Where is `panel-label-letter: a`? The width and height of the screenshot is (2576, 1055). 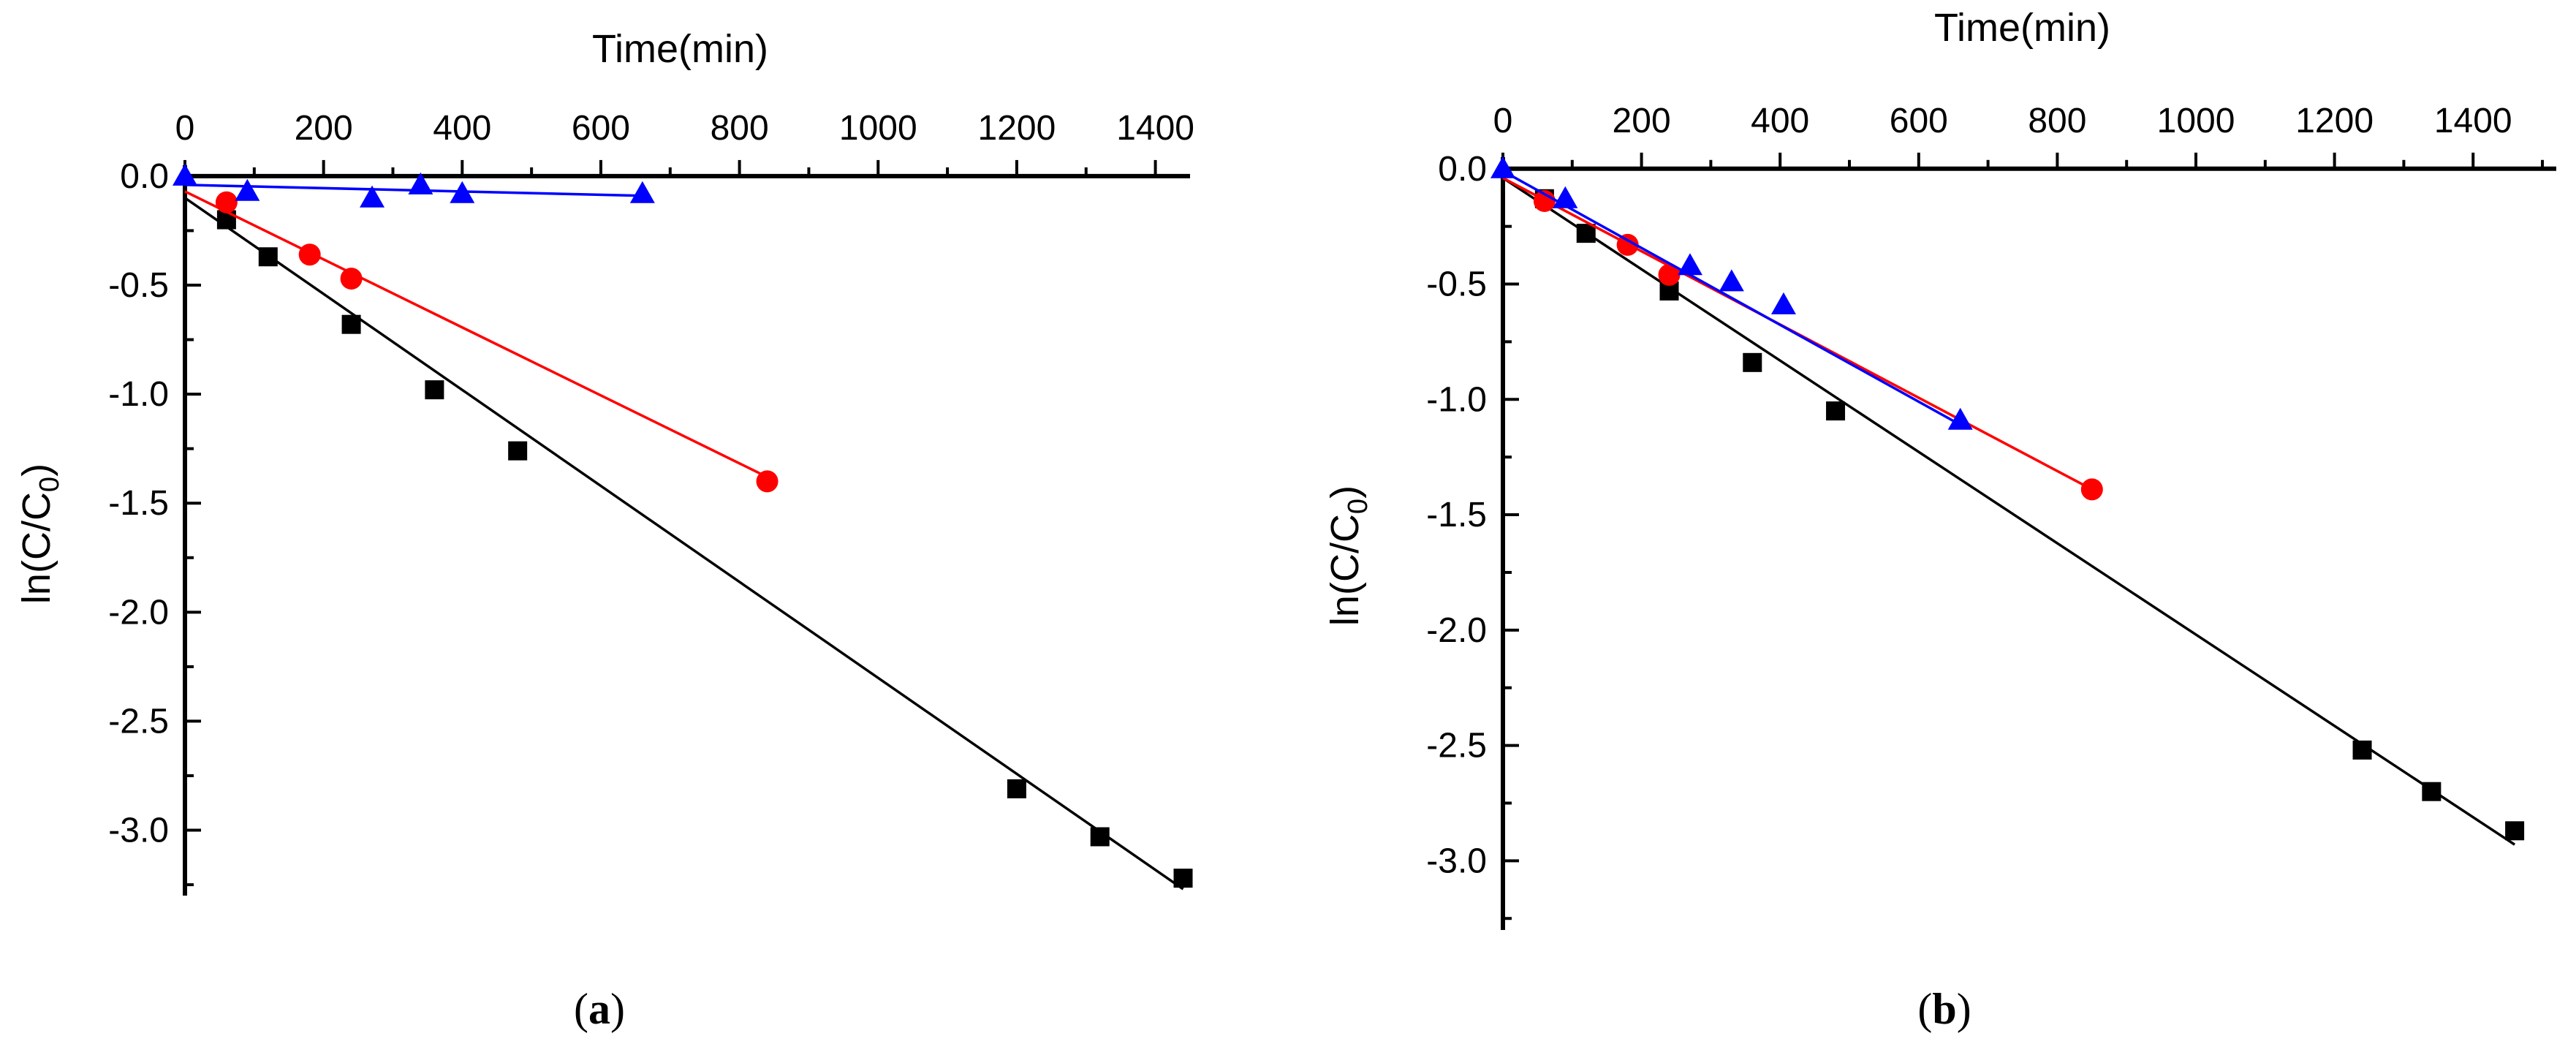
panel-label-letter: a is located at coordinates (599, 1009).